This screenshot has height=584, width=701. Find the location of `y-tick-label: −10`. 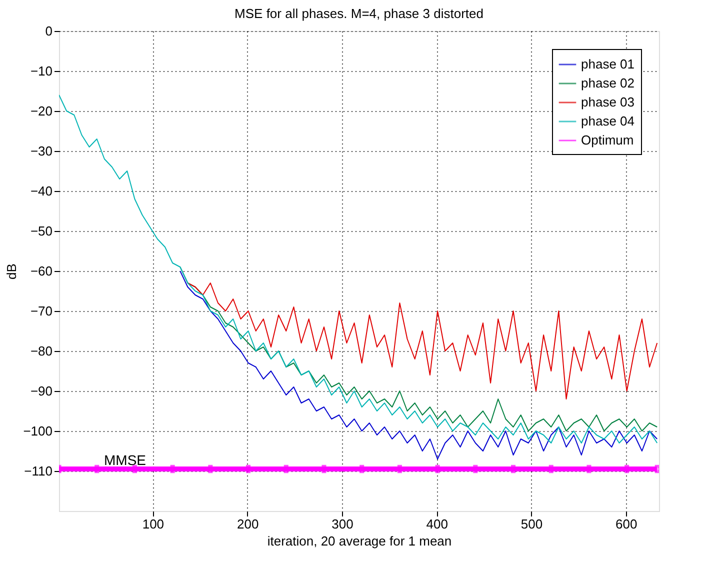

y-tick-label: −10 is located at coordinates (41, 71).